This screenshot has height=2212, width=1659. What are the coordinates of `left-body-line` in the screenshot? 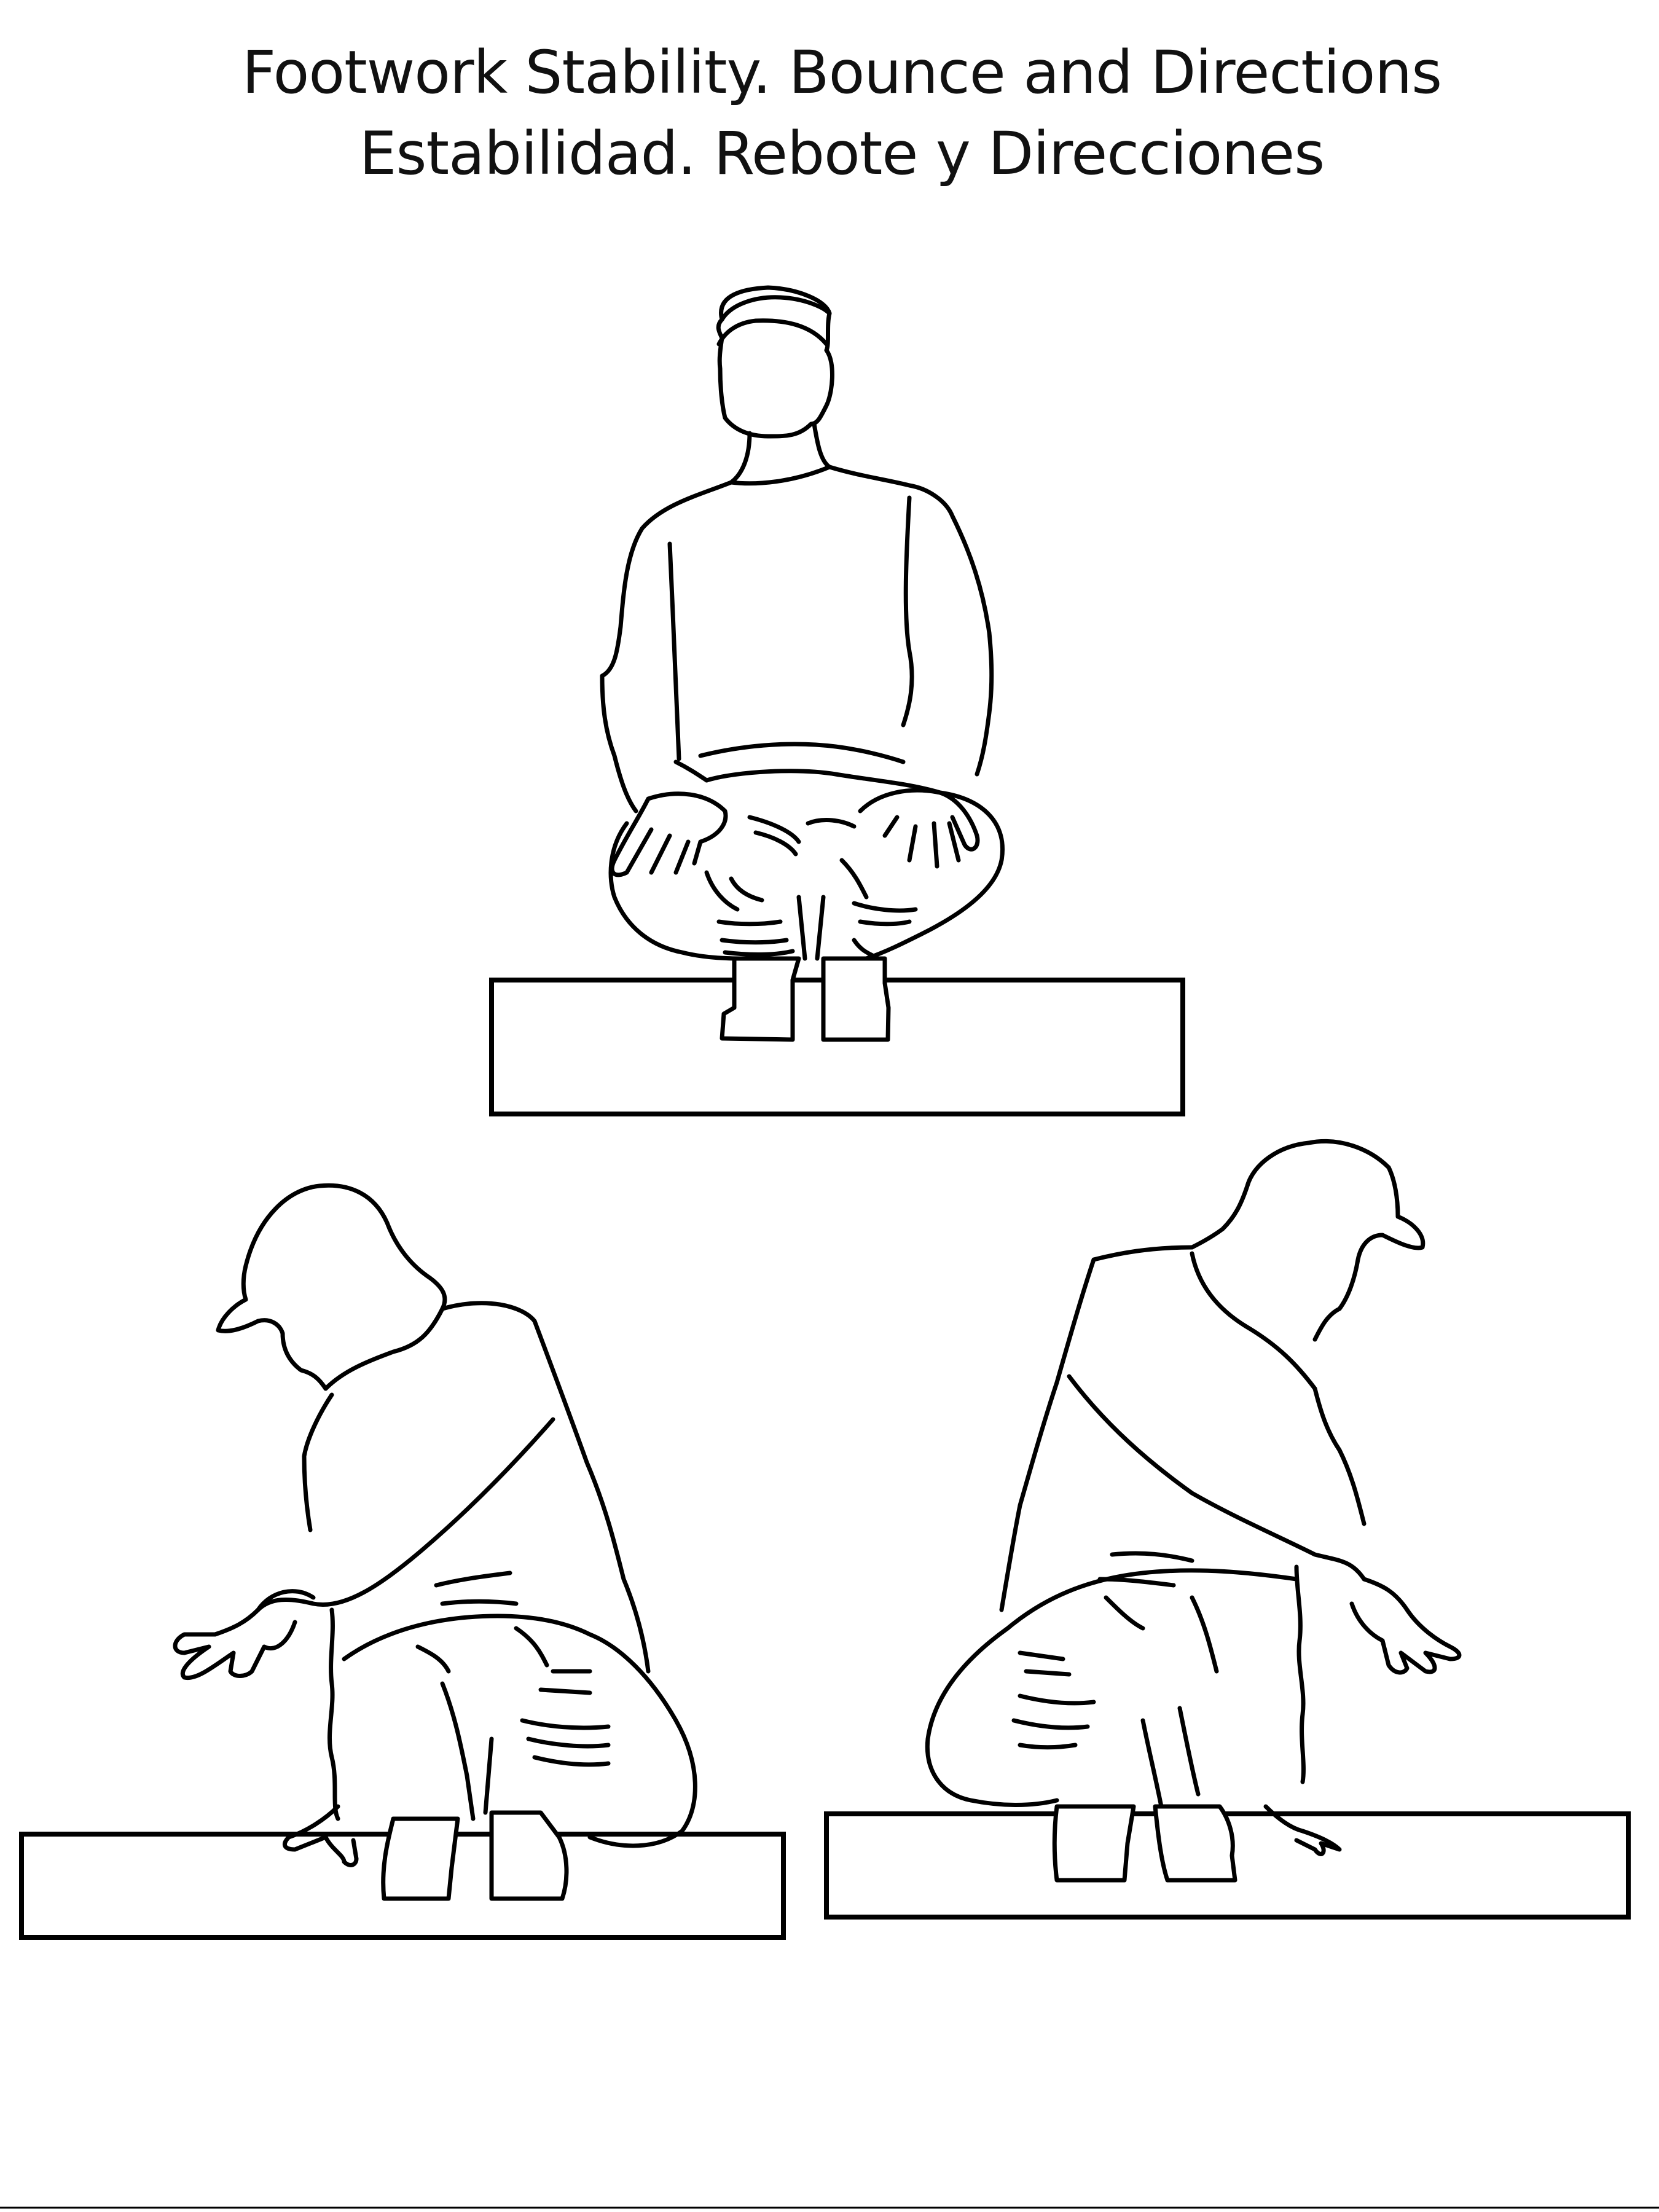 It's located at (674, 651).